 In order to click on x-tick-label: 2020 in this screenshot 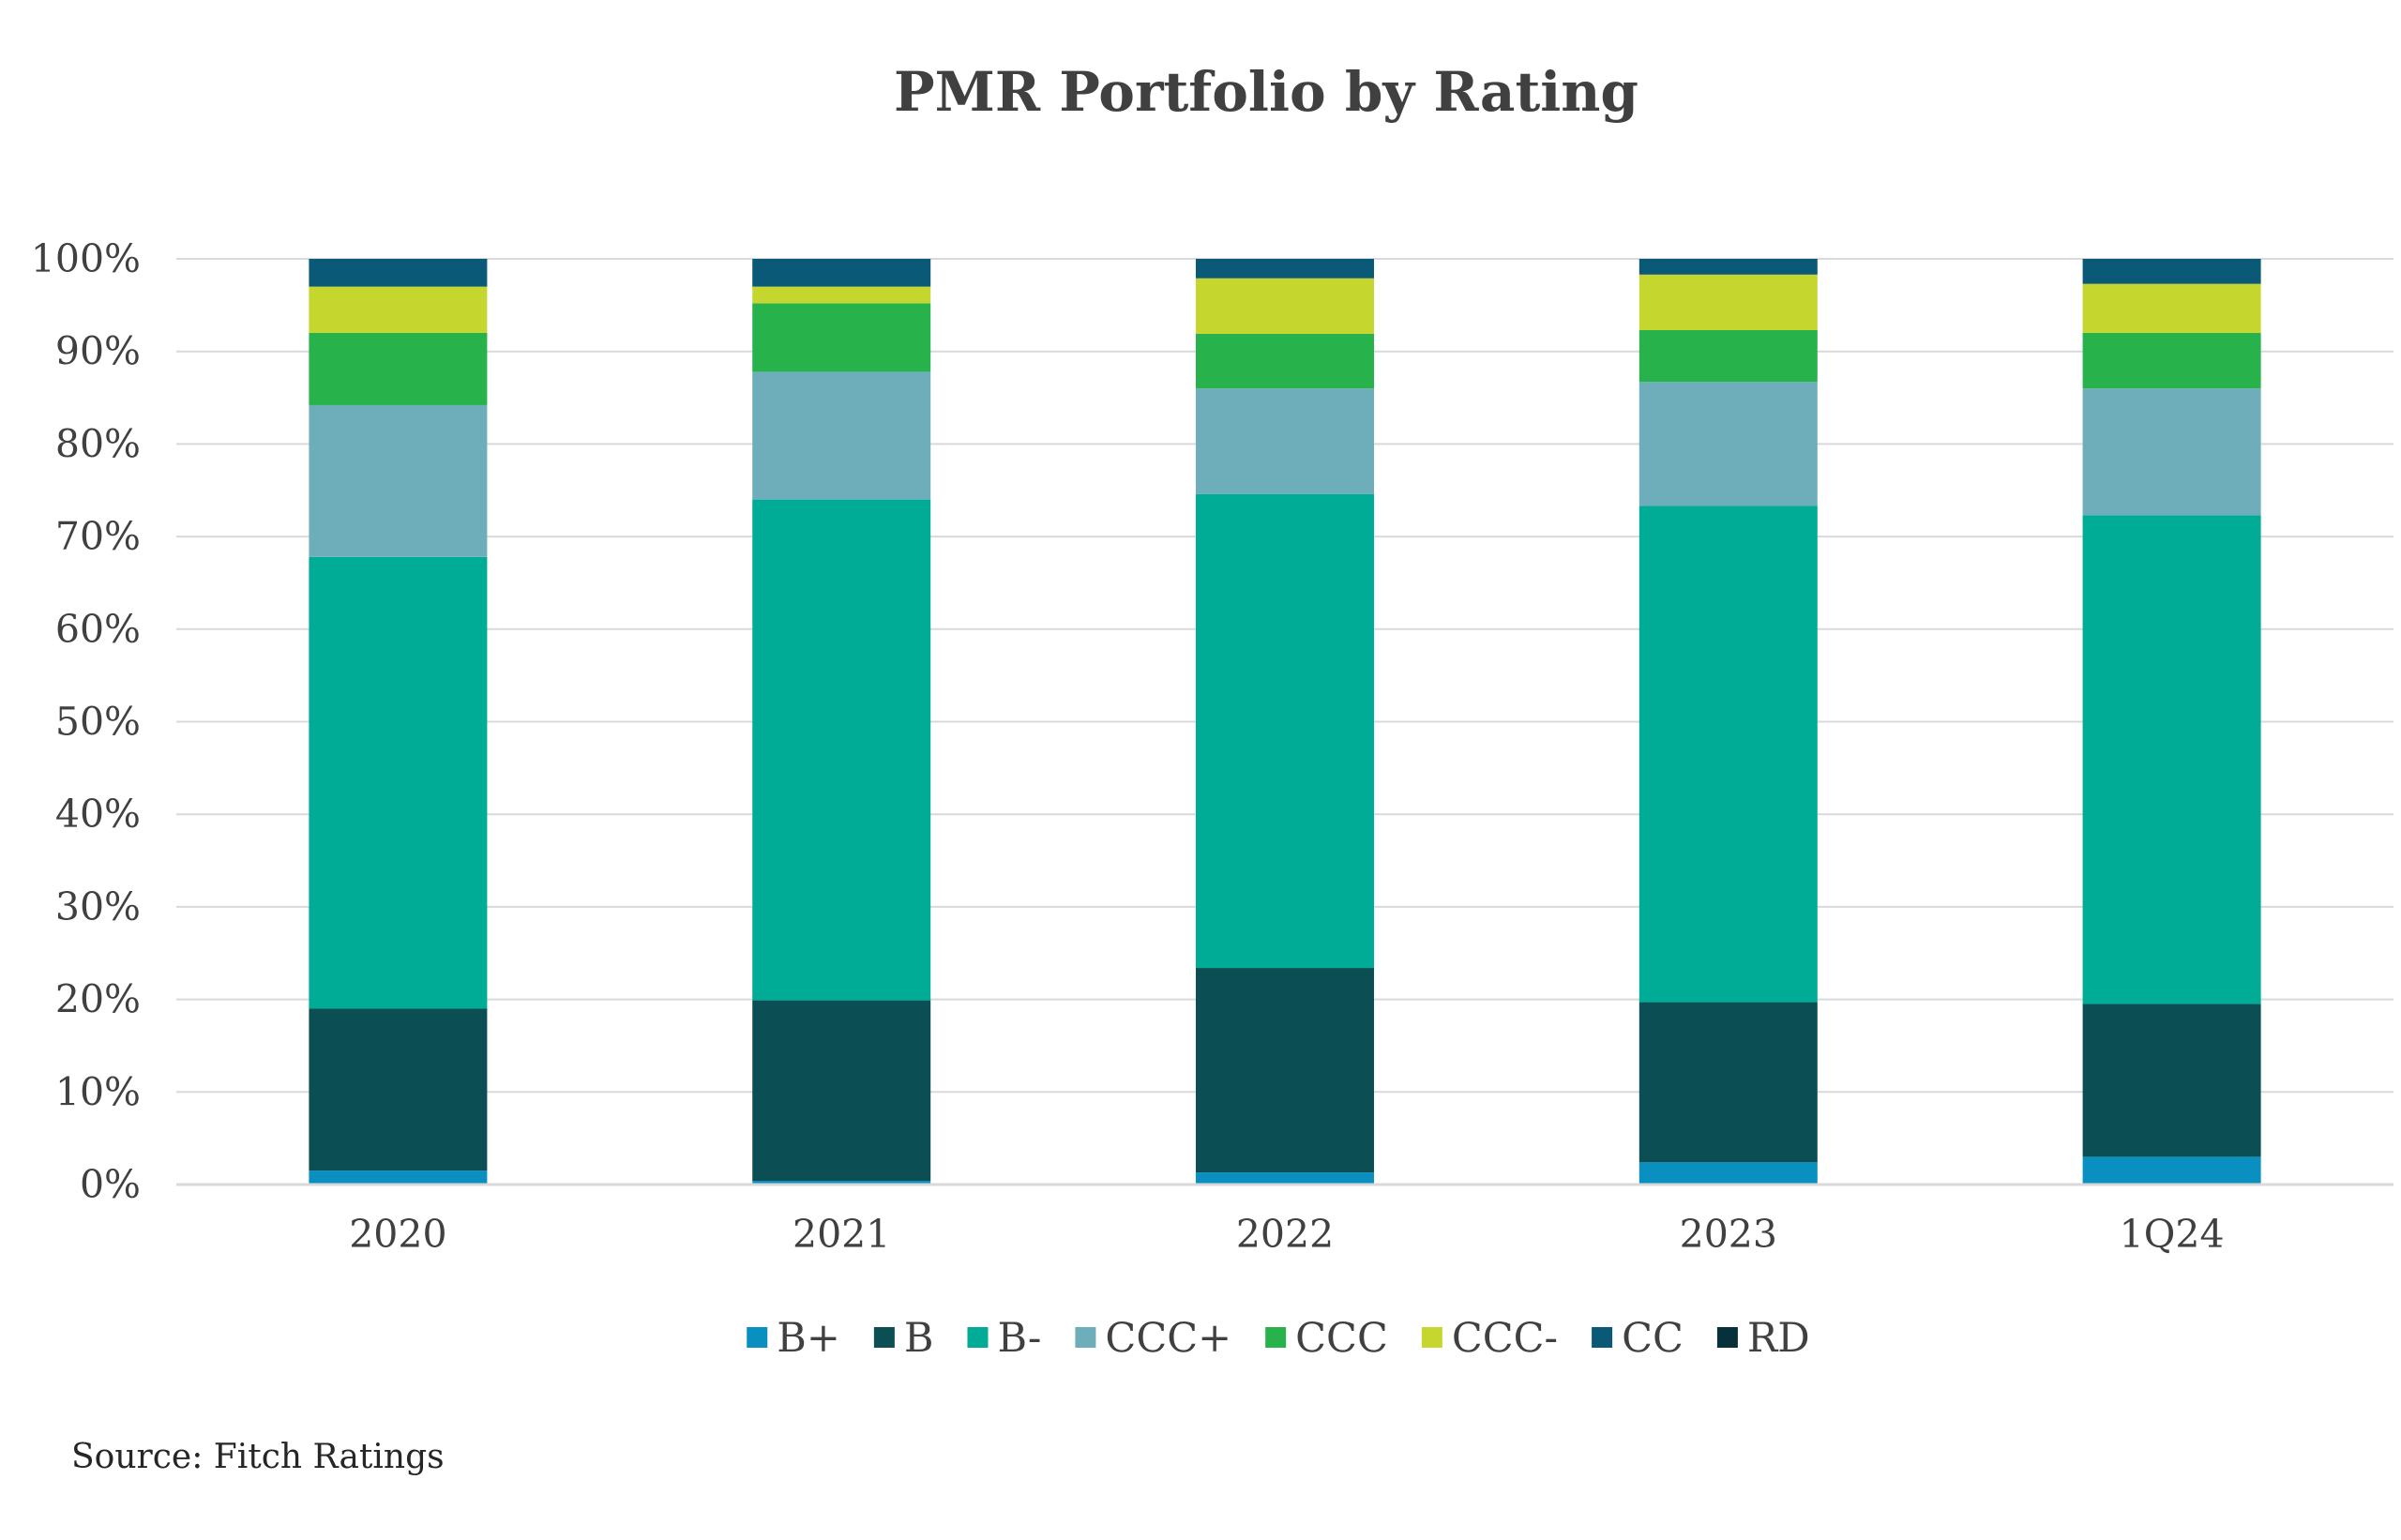, I will do `click(397, 1234)`.